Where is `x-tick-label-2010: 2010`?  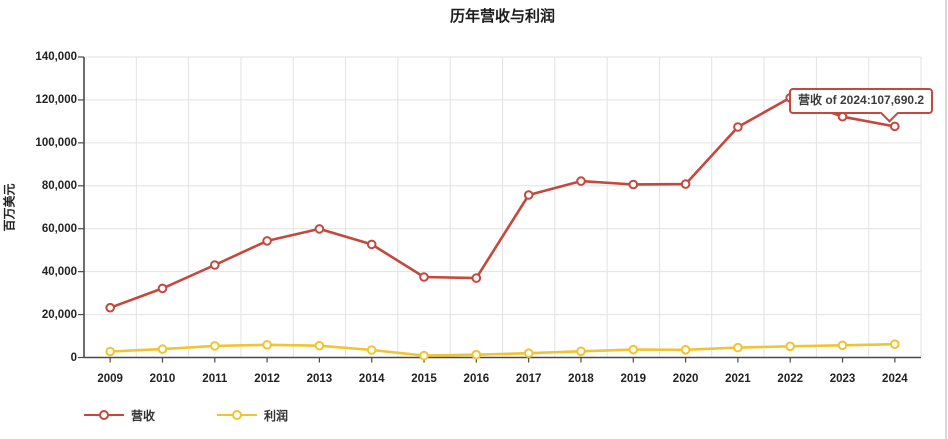 x-tick-label-2010: 2010 is located at coordinates (162, 379).